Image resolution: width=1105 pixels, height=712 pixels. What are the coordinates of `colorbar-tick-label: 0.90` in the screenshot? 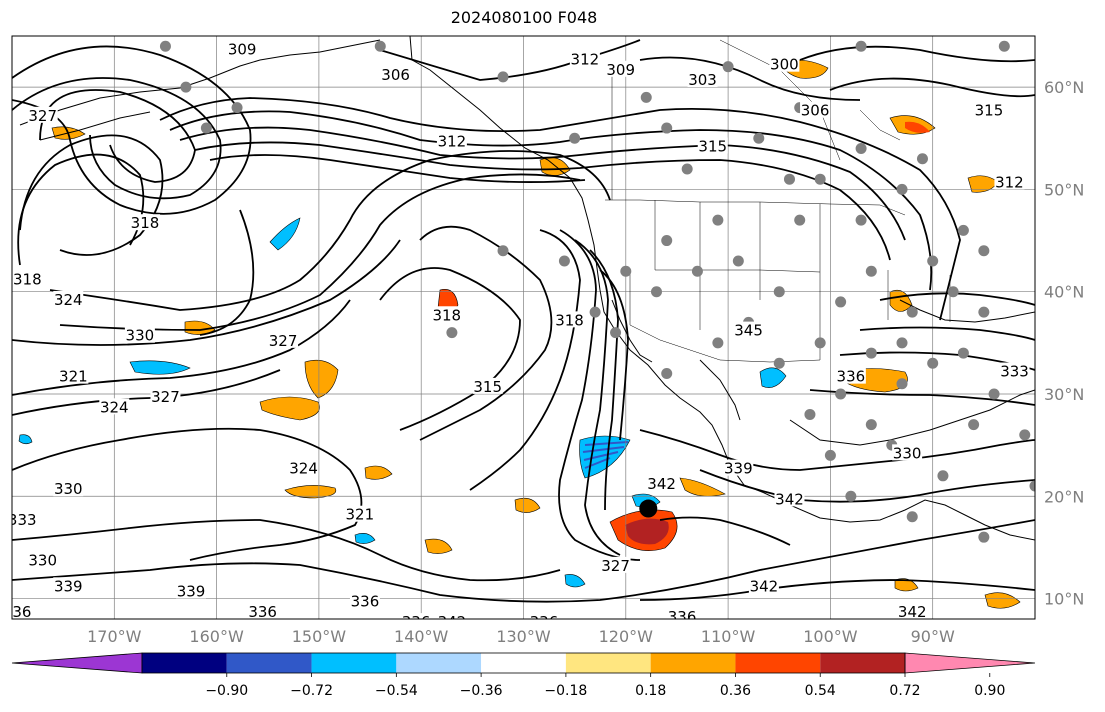 It's located at (989, 691).